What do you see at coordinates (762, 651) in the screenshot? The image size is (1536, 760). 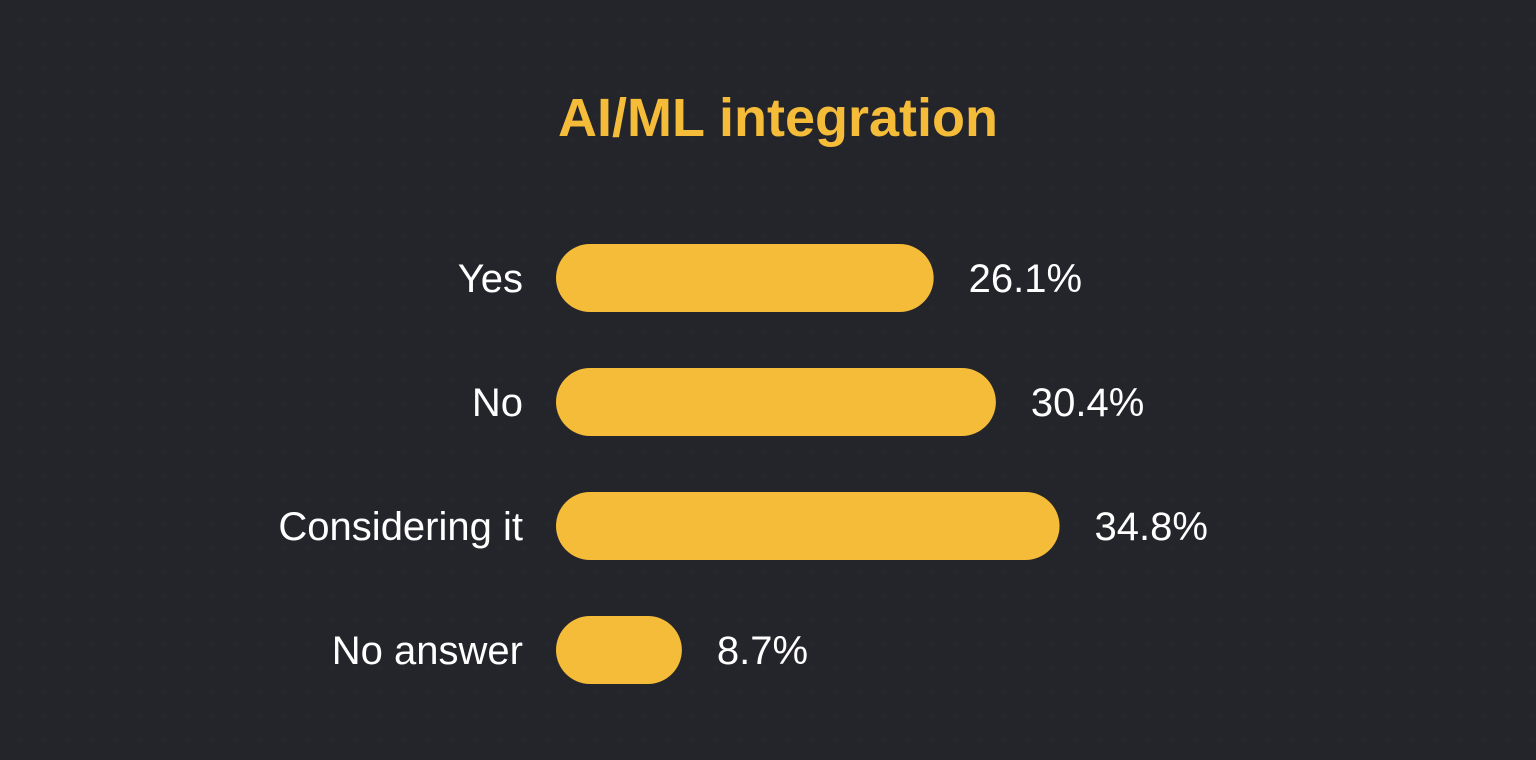 I see `value-label: 8.7%` at bounding box center [762, 651].